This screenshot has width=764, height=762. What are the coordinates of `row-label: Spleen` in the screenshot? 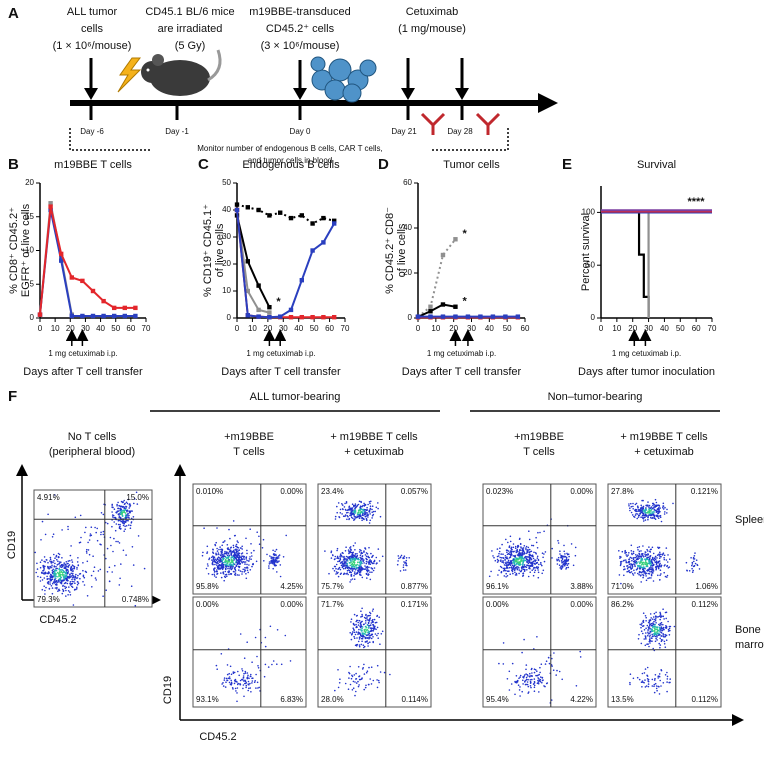 It's located at (749, 520).